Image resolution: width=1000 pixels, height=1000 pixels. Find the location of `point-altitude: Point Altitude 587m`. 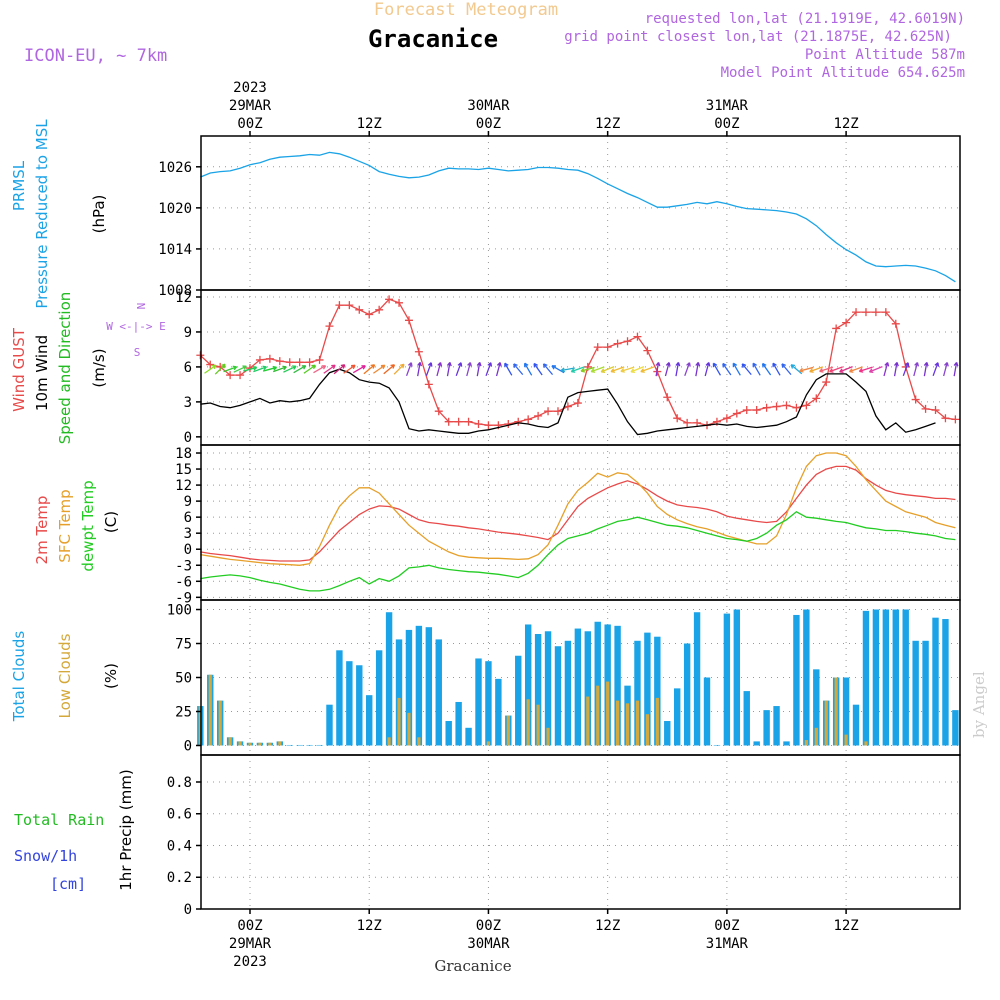

point-altitude: Point Altitude 587m is located at coordinates (885, 55).